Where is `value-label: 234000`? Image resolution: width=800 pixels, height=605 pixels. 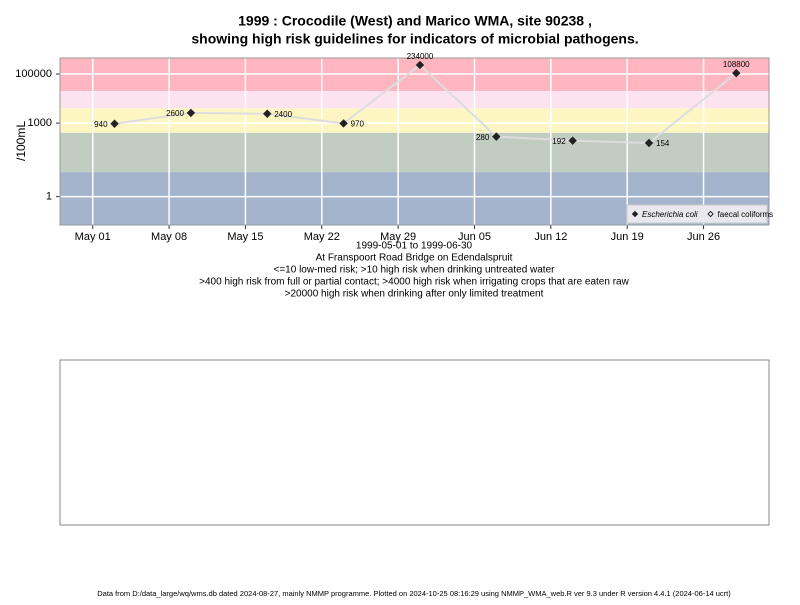 value-label: 234000 is located at coordinates (420, 56).